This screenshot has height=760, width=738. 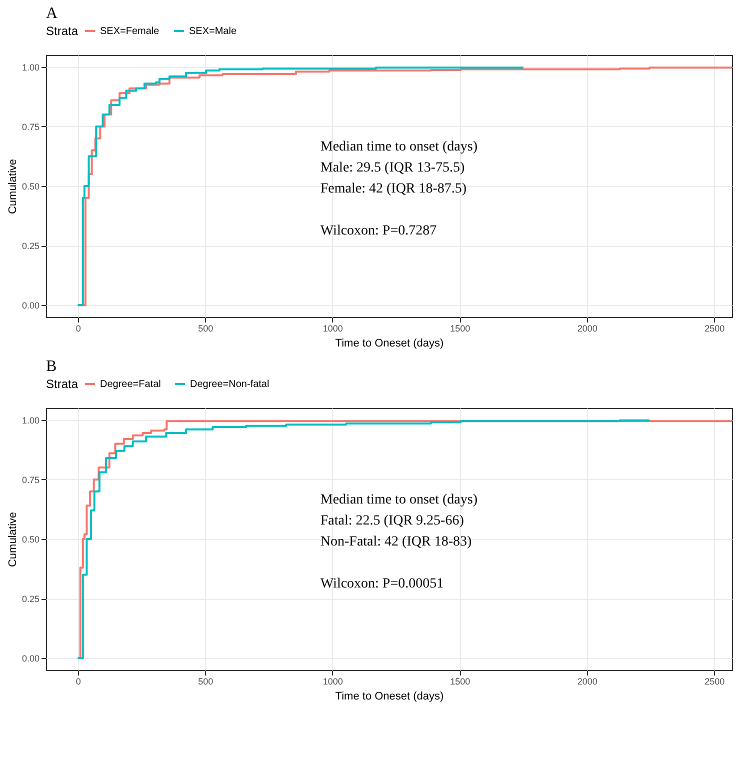 What do you see at coordinates (392, 521) in the screenshot?
I see `annotation: Fatal: 22.5 (IQR 9.25-66)` at bounding box center [392, 521].